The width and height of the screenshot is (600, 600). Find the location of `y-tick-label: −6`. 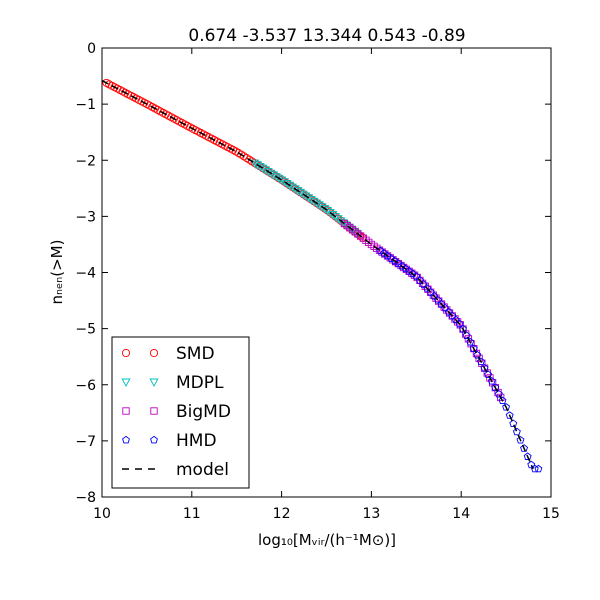

y-tick-label: −6 is located at coordinates (85, 386).